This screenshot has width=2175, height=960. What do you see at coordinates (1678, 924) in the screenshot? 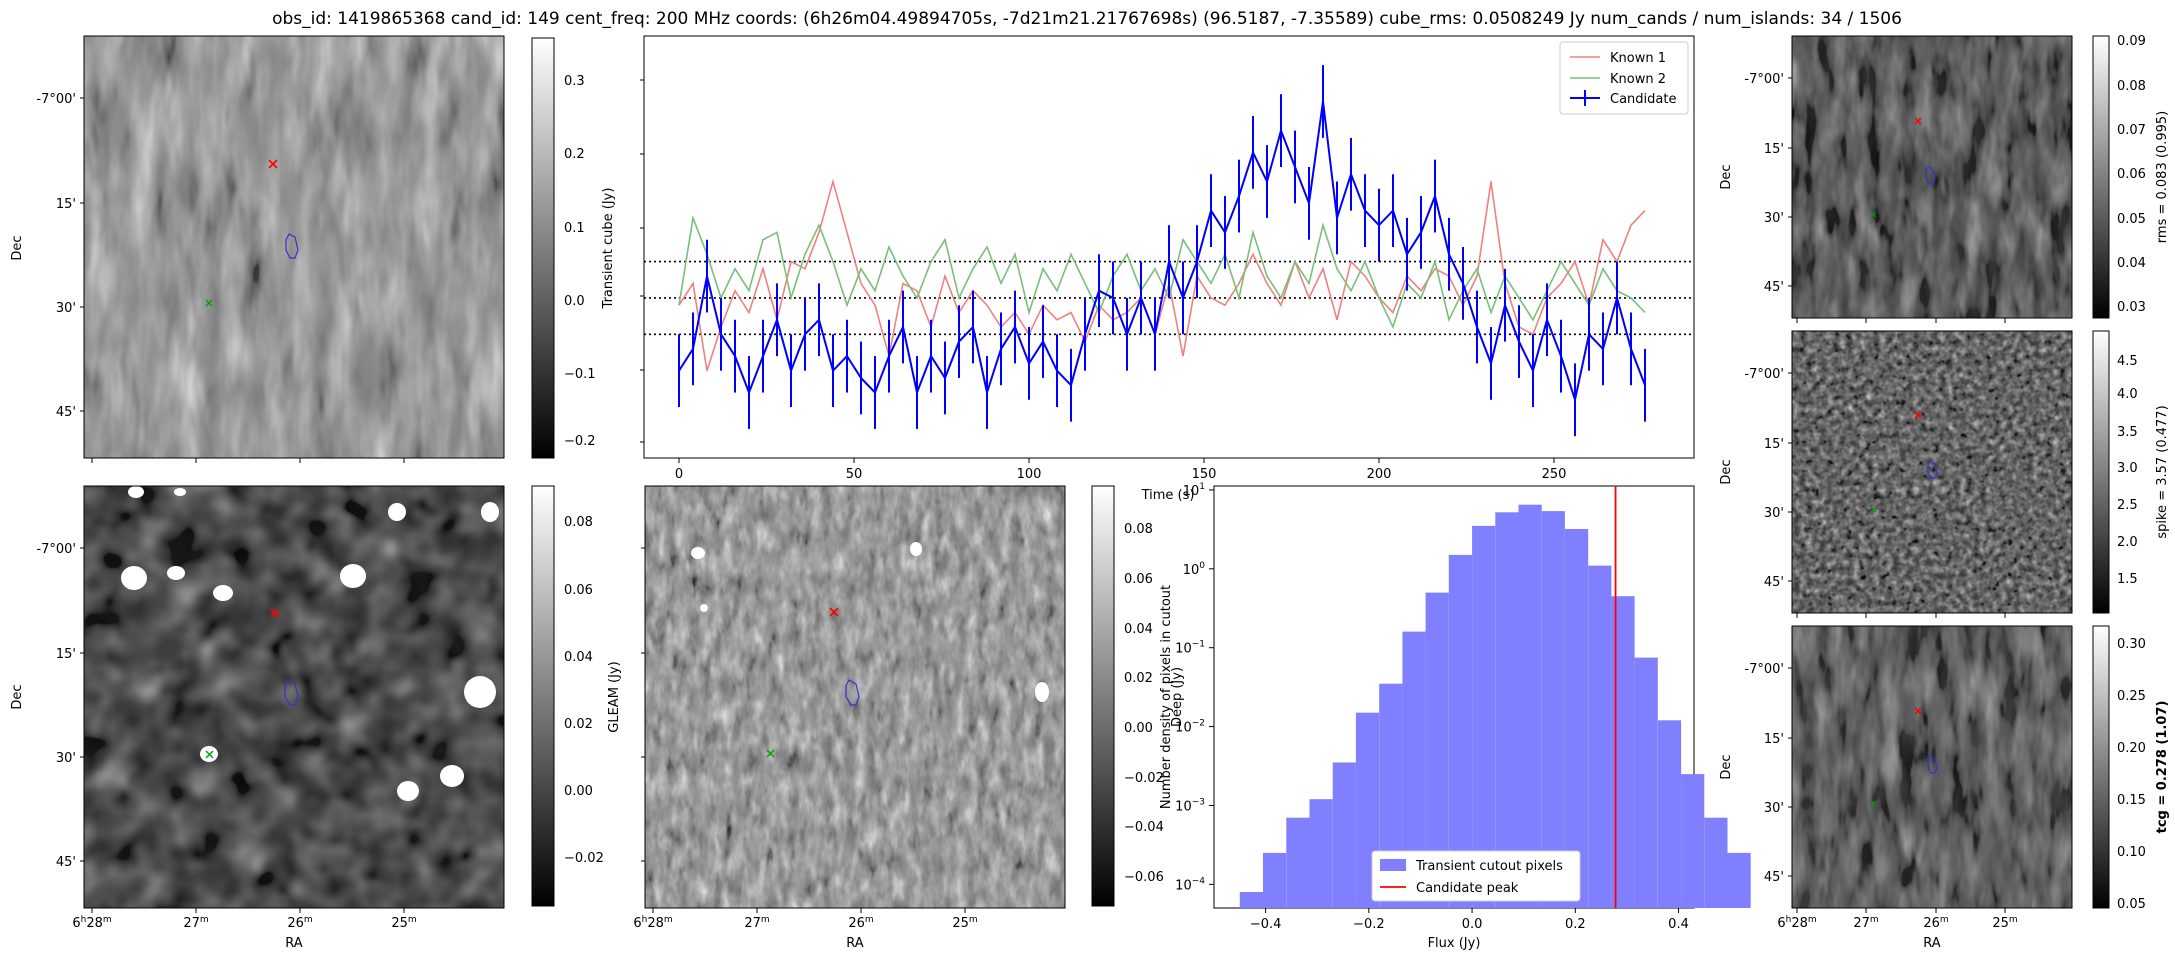
I see `histogram-x-tick-label: 0.4` at bounding box center [1678, 924].